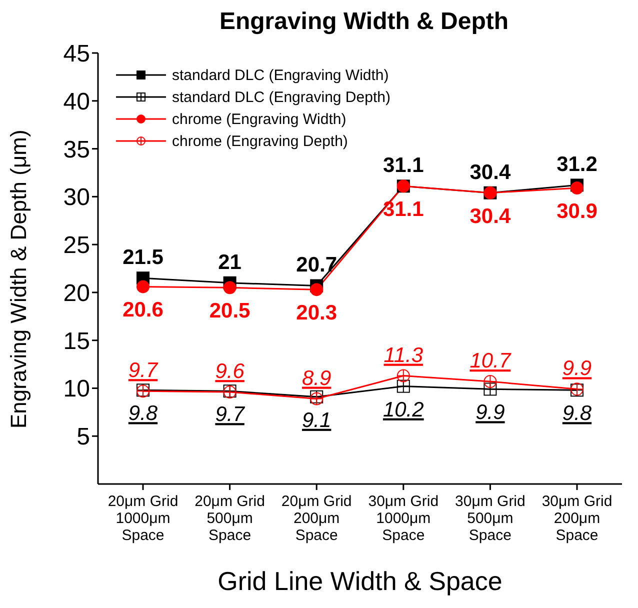  I want to click on data-label: 21, so click(230, 262).